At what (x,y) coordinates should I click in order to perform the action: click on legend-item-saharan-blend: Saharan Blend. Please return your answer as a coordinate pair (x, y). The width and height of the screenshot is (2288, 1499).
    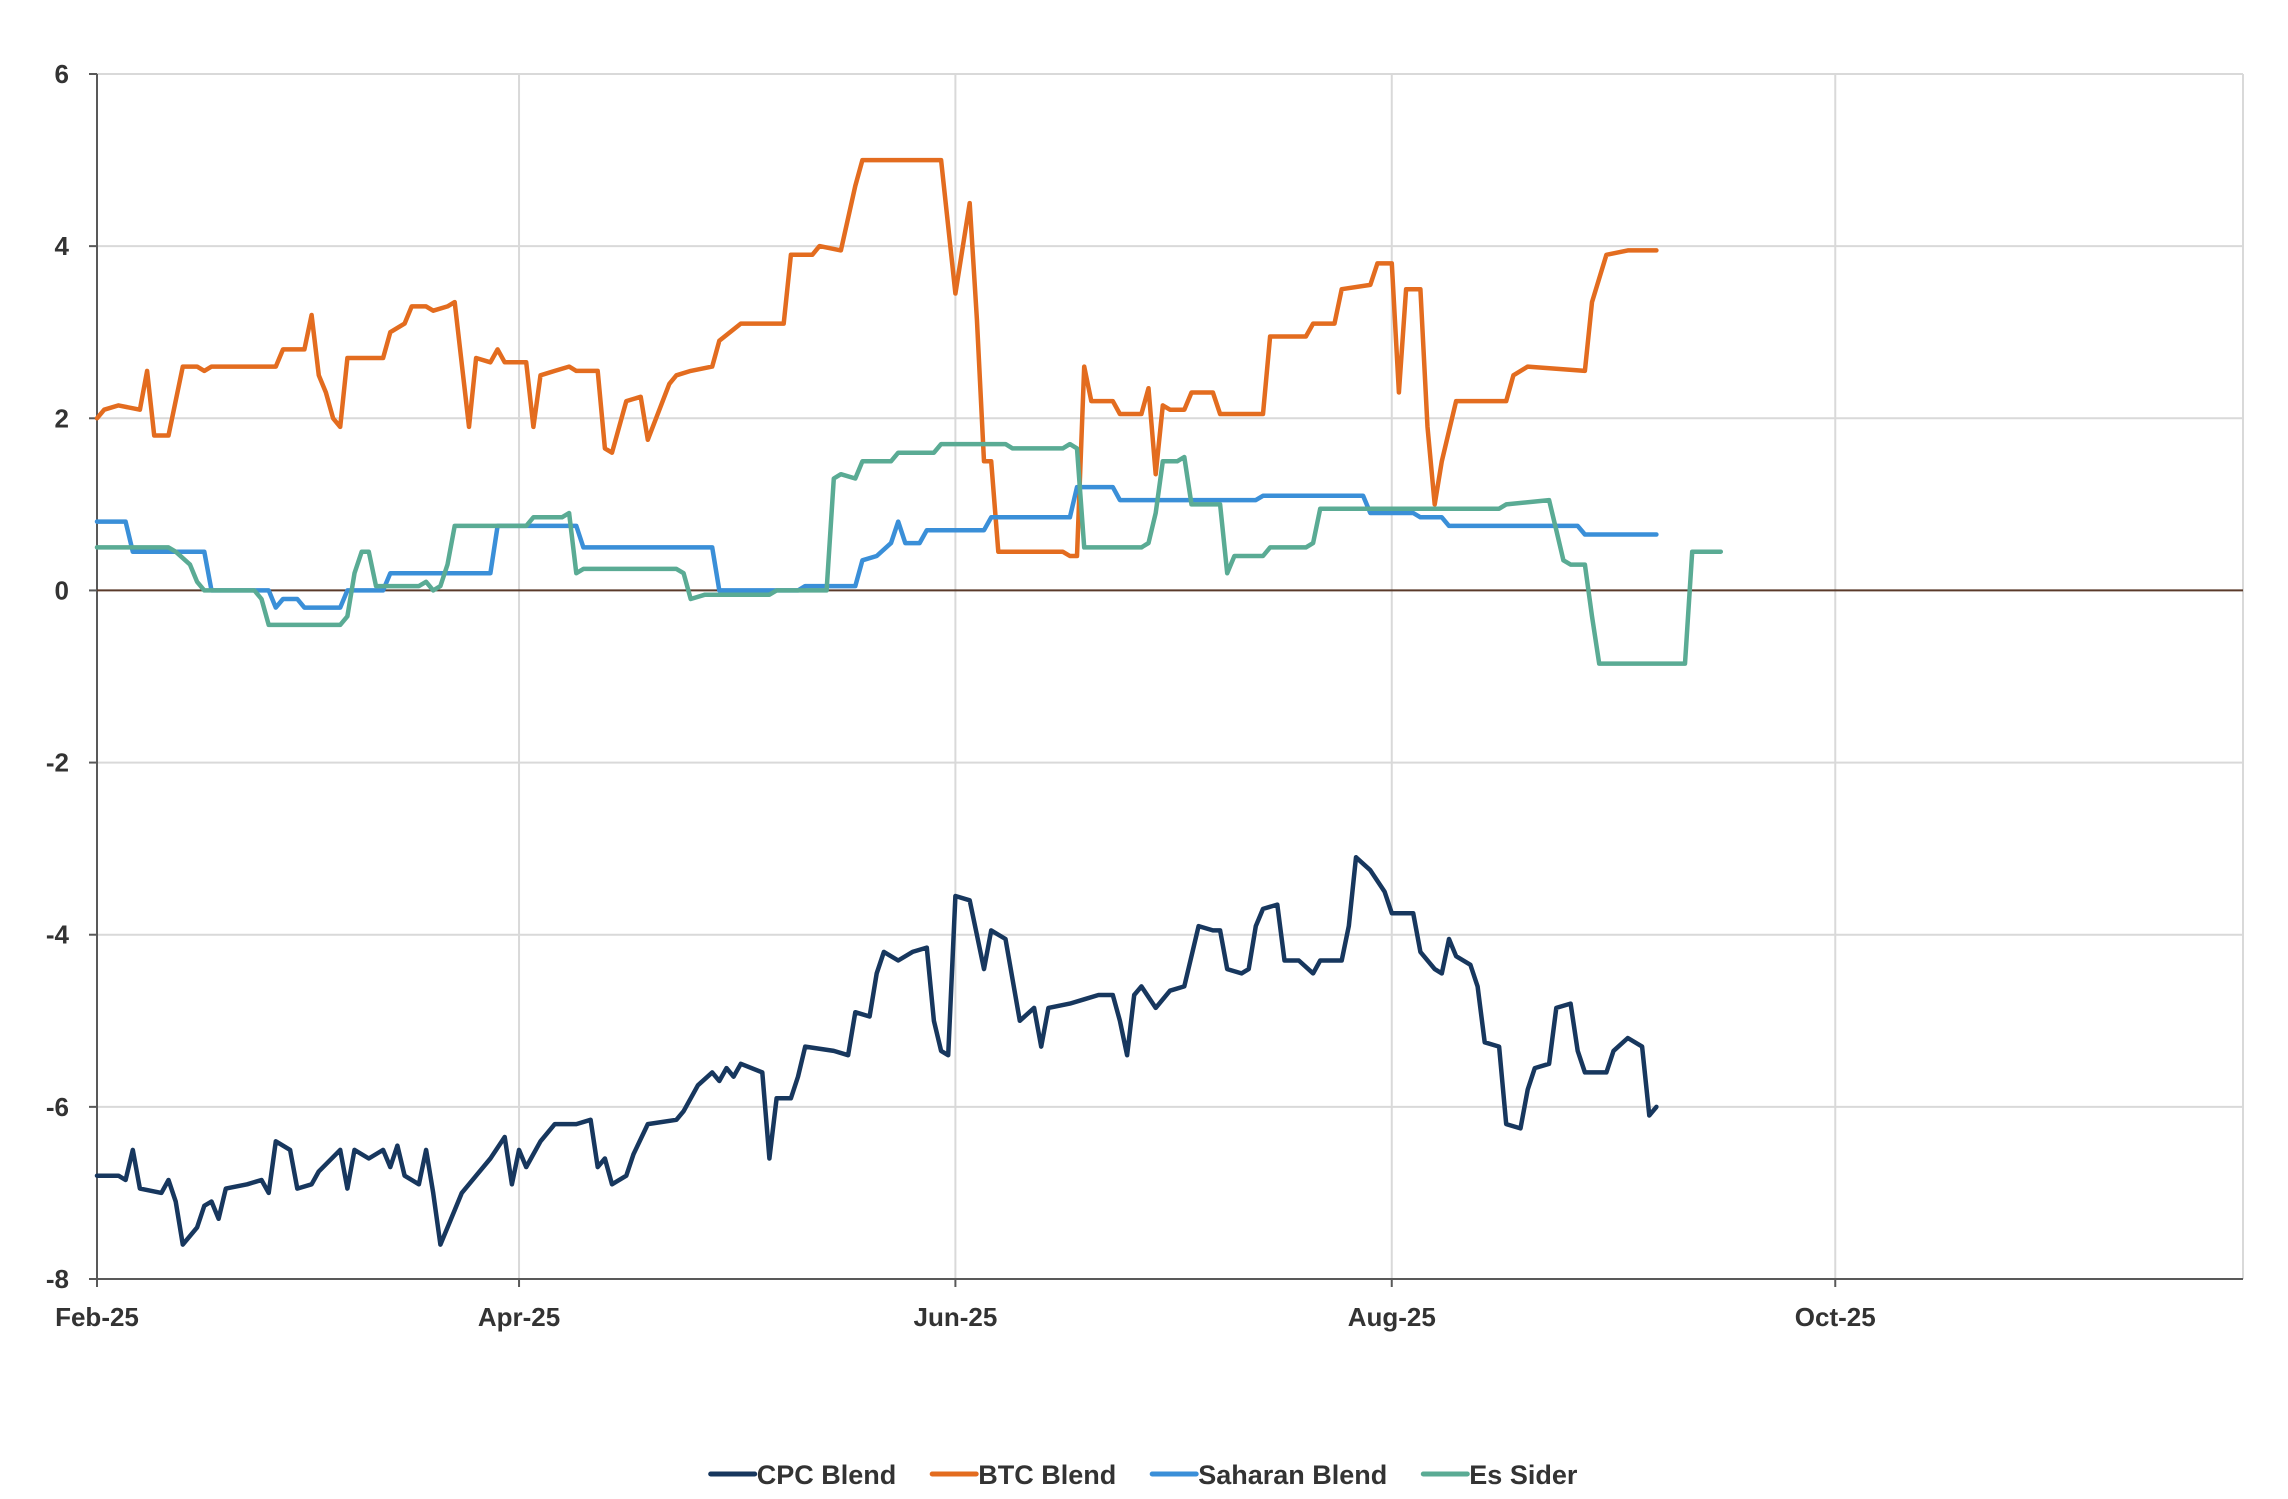
    Looking at the image, I should click on (1268, 1475).